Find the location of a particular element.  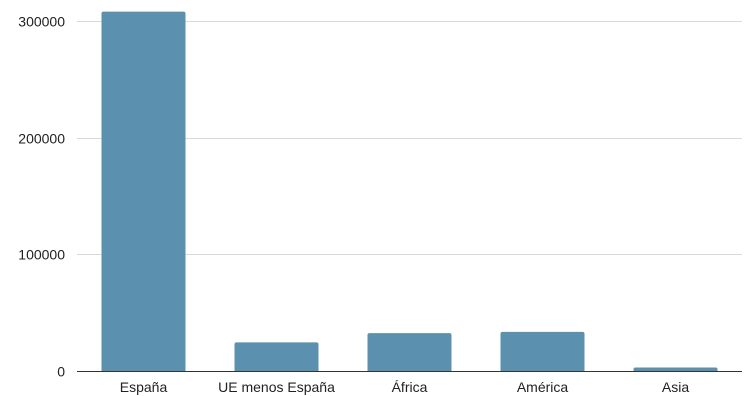

y-tick-label: 200000 is located at coordinates (41, 139).